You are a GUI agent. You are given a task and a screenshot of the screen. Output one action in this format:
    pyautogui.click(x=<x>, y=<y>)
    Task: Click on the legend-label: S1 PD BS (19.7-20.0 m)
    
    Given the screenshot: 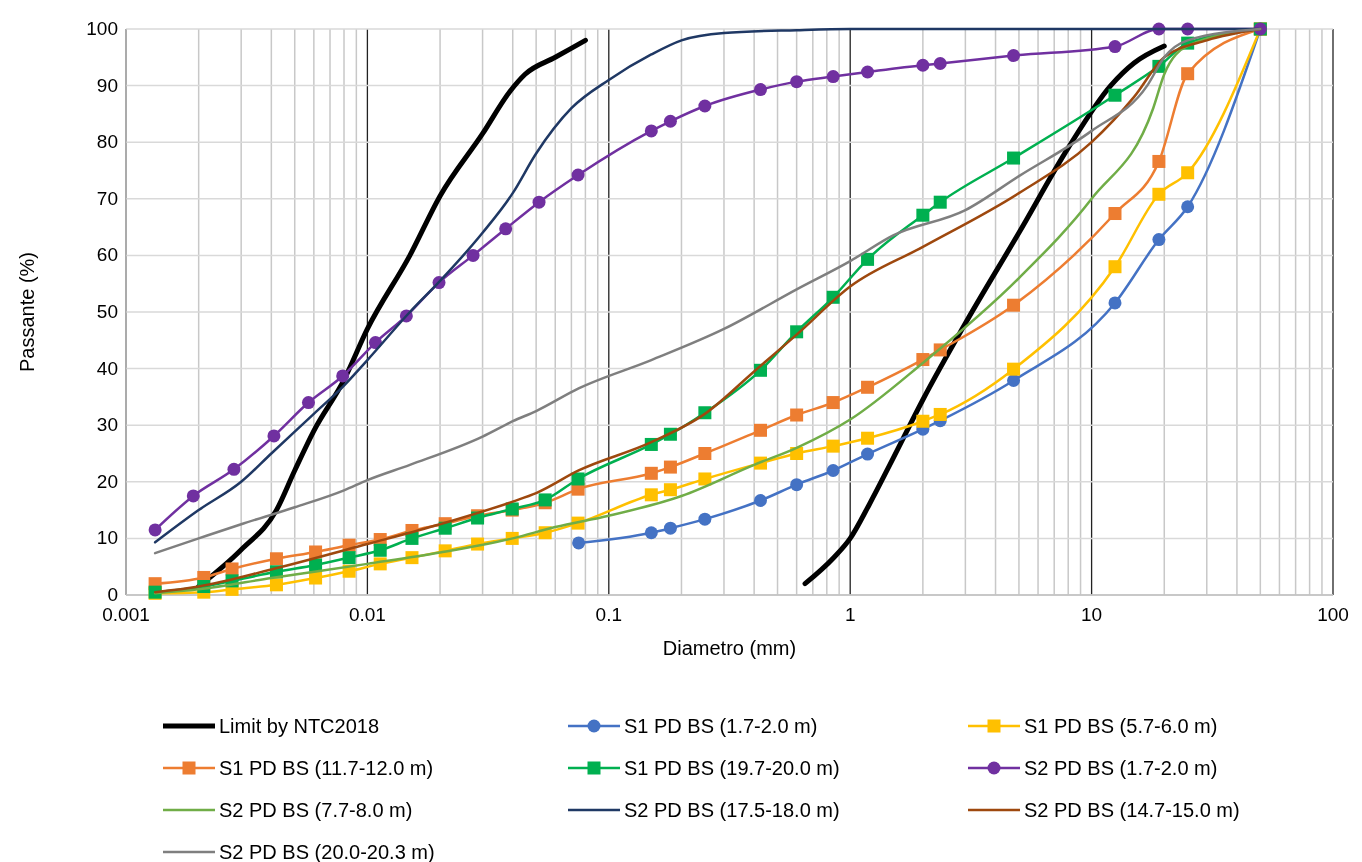 What is the action you would take?
    pyautogui.click(x=732, y=768)
    